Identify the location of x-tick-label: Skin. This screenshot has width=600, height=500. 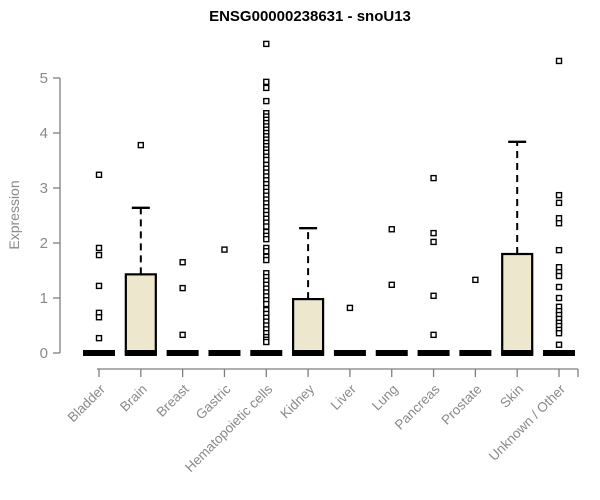
(511, 396).